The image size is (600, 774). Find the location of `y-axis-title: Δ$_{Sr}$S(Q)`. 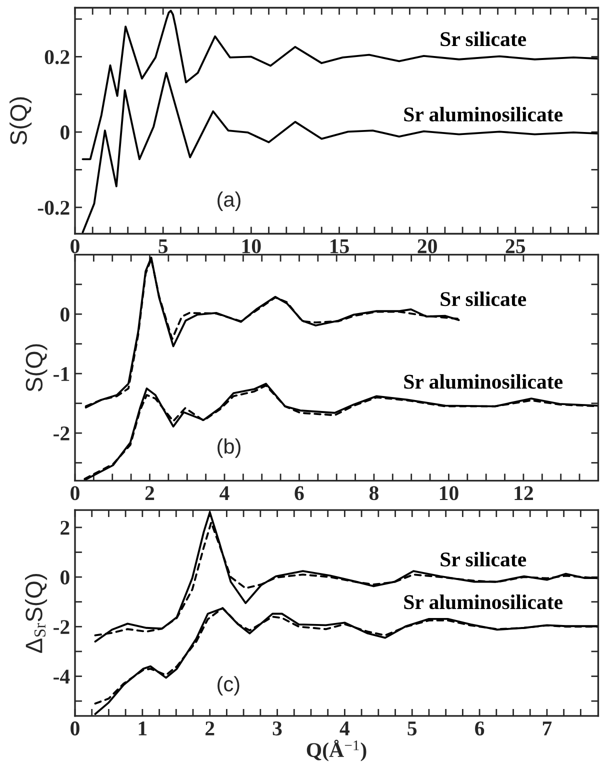

y-axis-title: Δ$_{Sr}$S(Q) is located at coordinates (36, 613).